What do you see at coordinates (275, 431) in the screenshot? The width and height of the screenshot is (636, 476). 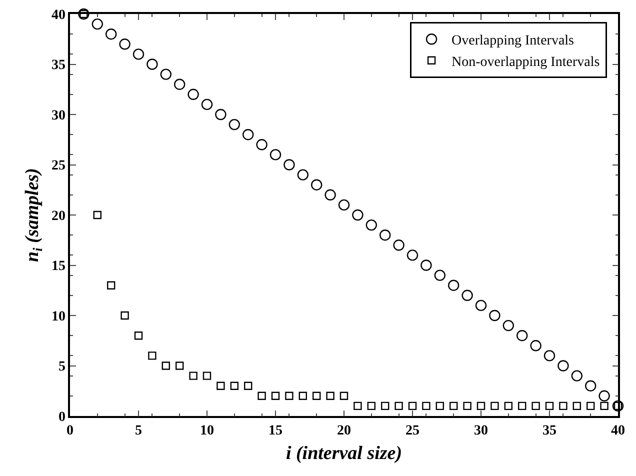 I see `x-tick-label: 15` at bounding box center [275, 431].